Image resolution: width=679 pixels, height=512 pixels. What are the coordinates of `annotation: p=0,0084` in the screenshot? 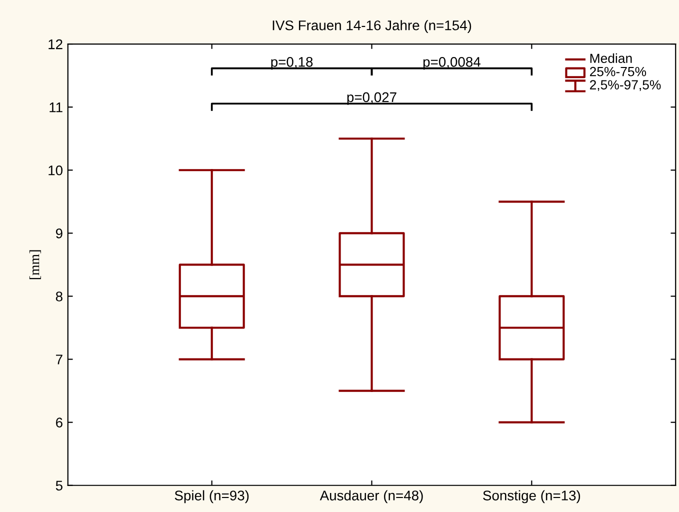 It's located at (451, 63).